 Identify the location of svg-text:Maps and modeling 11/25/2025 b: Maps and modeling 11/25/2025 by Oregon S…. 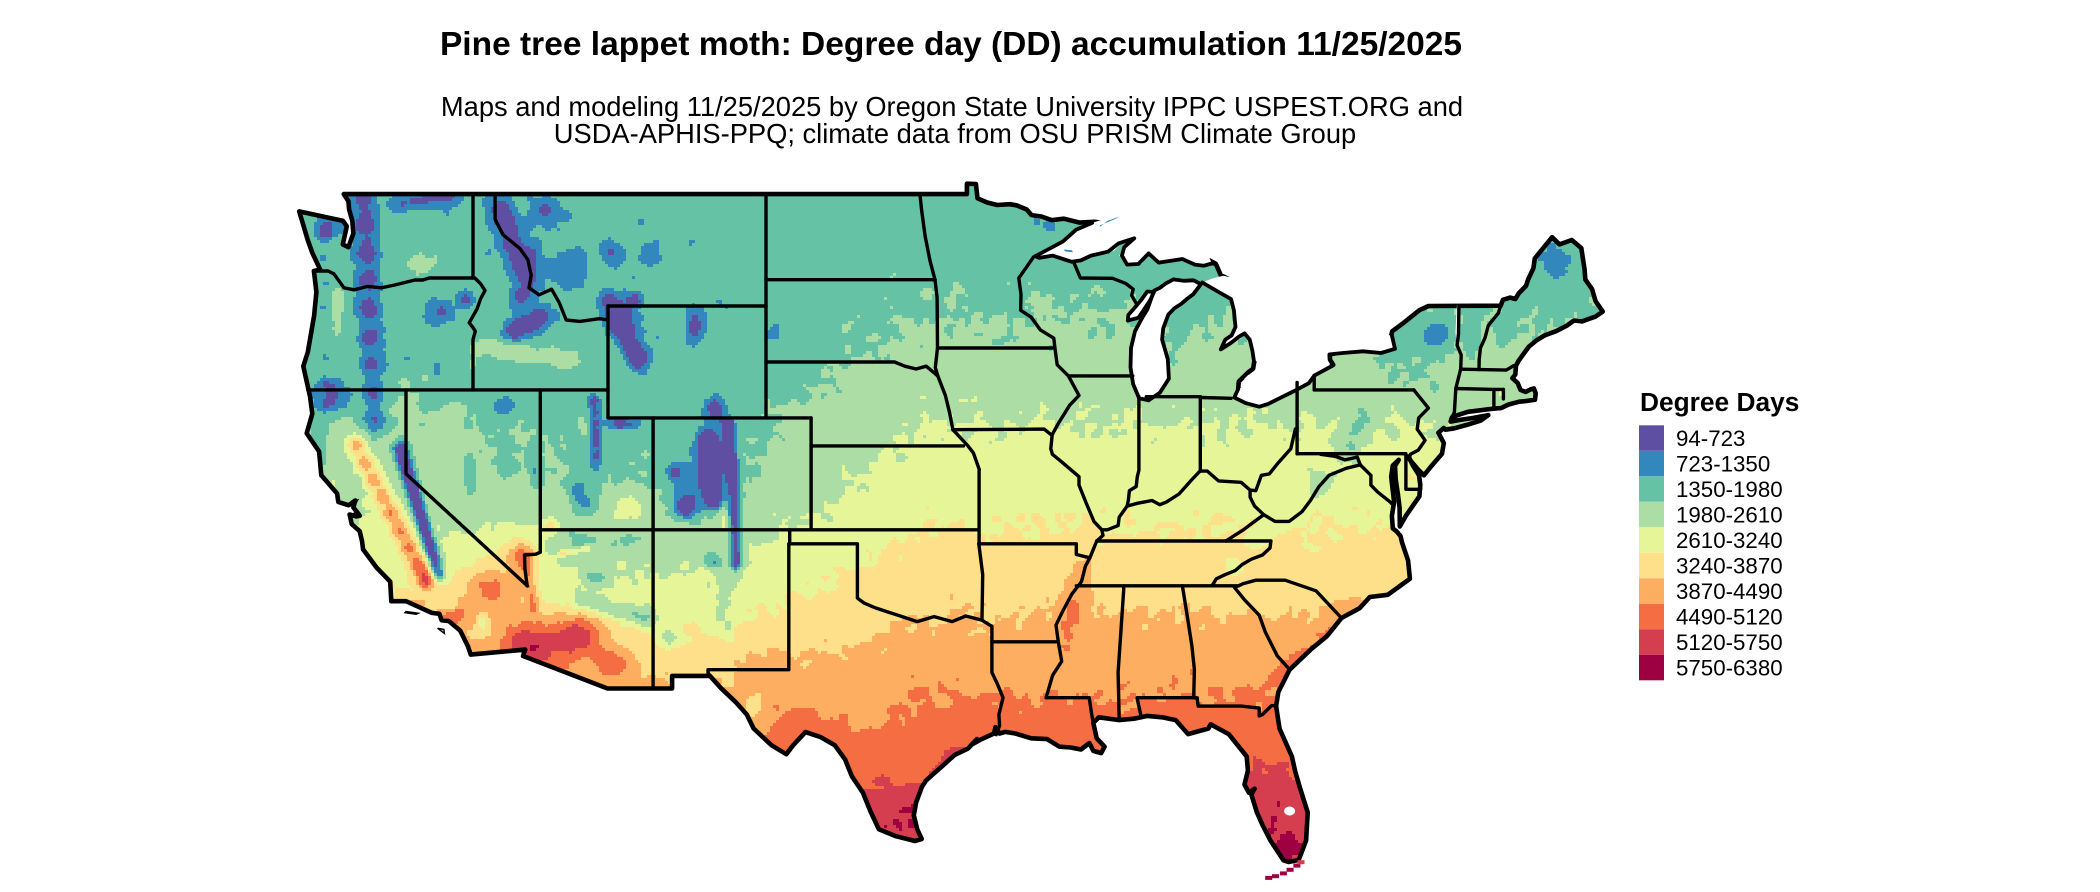
(952, 106).